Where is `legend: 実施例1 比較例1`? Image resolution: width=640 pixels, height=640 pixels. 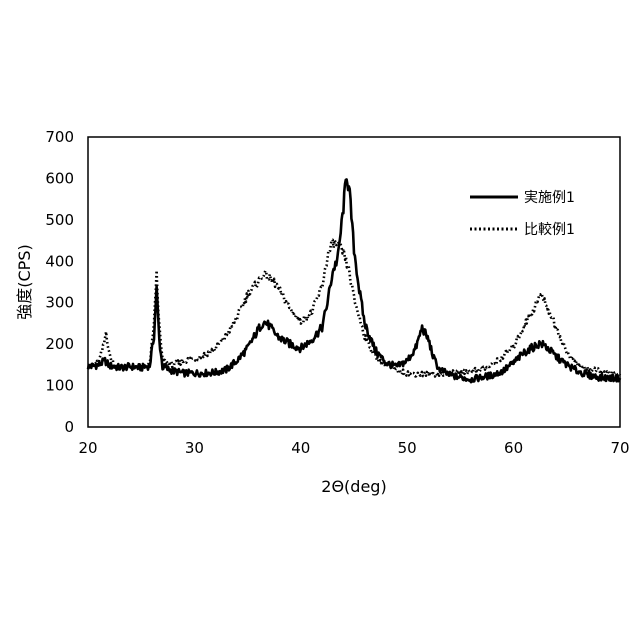
legend: 実施例1 比較例1 is located at coordinates (522, 214).